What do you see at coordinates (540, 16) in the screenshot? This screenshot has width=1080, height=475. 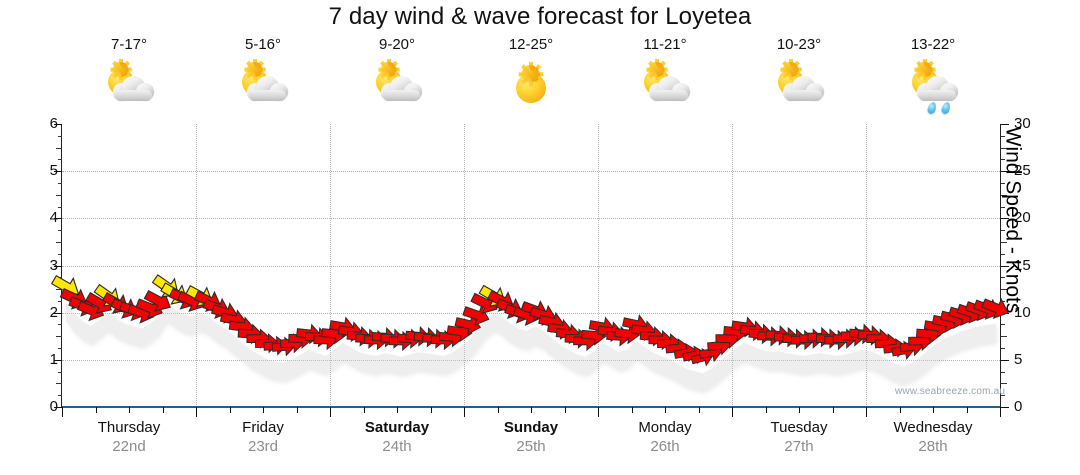 I see `page-title: 7 day wind & wave forecast for Loyetea` at bounding box center [540, 16].